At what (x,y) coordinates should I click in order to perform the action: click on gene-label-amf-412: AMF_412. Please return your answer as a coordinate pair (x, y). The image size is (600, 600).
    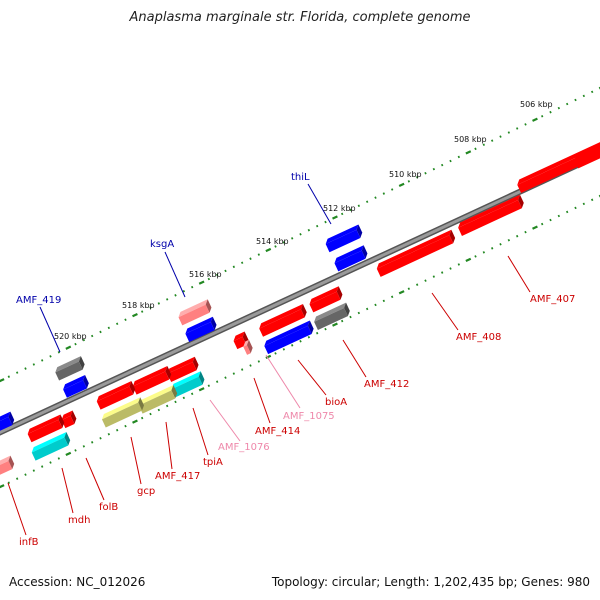
    Looking at the image, I should click on (386, 384).